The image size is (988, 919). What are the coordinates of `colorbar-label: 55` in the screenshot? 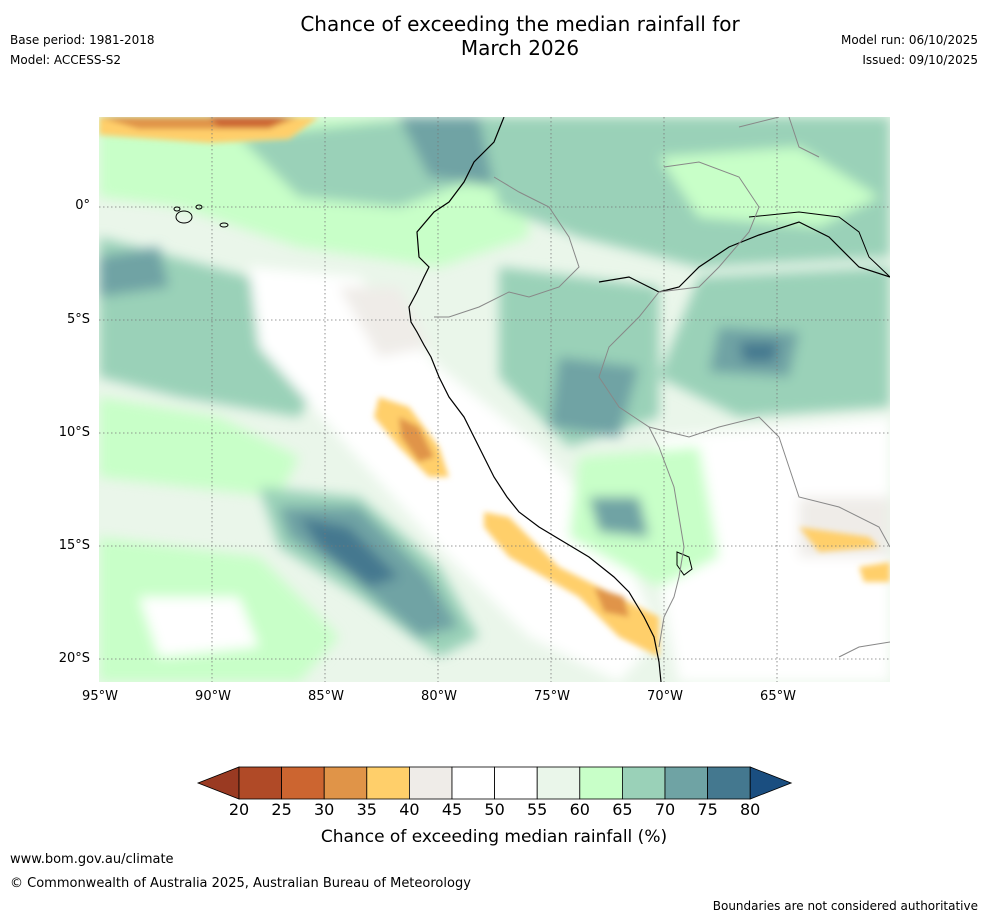 It's located at (537, 809).